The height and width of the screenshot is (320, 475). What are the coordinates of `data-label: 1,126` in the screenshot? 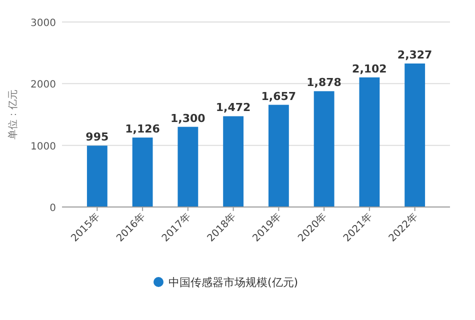 It's located at (142, 129).